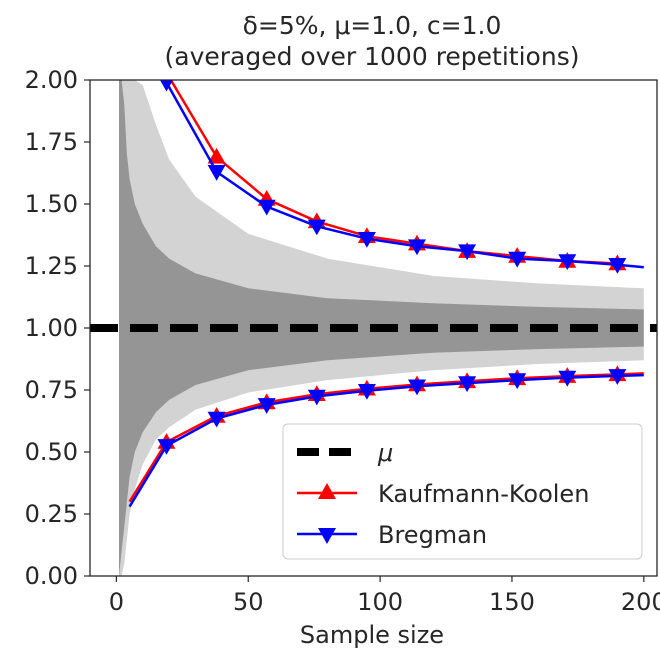 Image resolution: width=660 pixels, height=652 pixels. I want to click on y-tick-label: 1.25, so click(51, 266).